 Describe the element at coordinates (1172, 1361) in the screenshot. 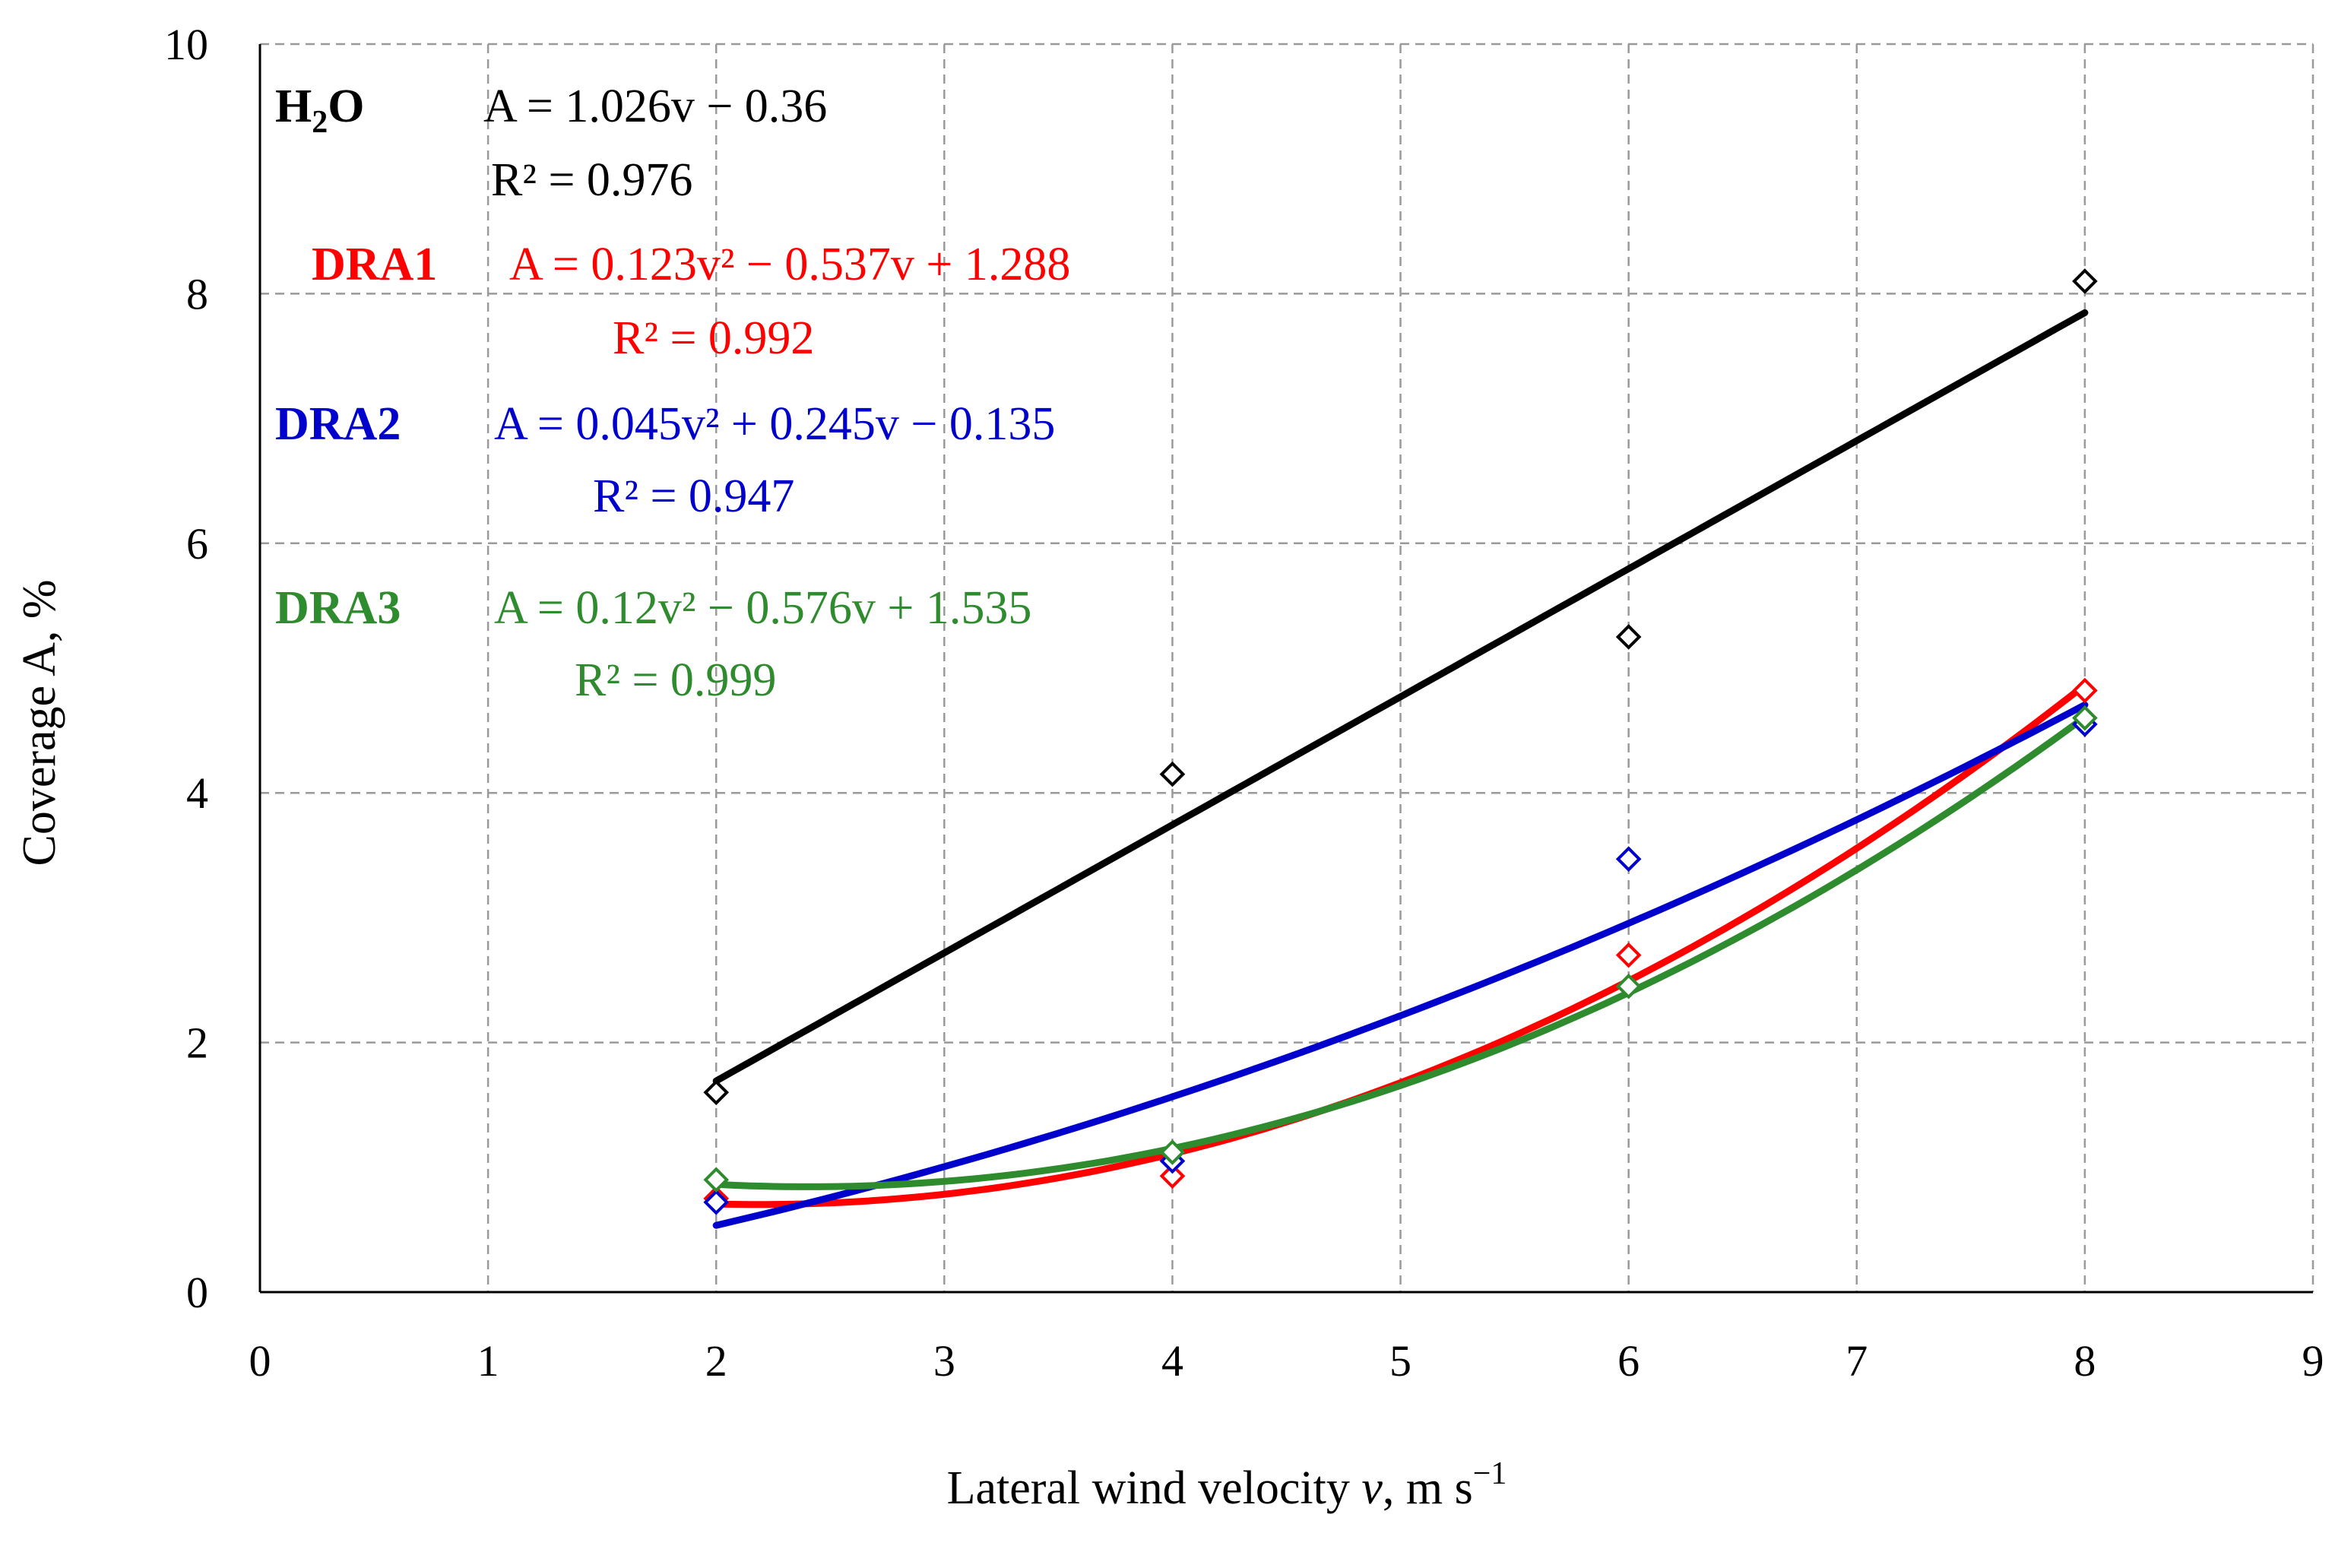

I see `x-tick-label-4: 4` at that location.